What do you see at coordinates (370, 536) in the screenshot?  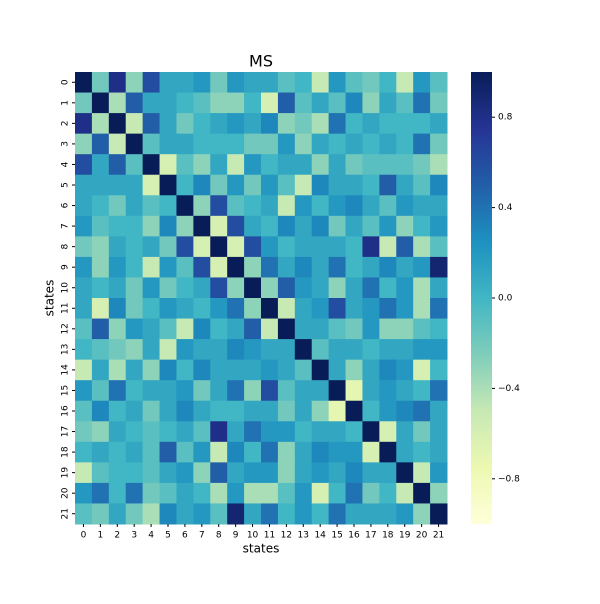 I see `x-tick-label: 17` at bounding box center [370, 536].